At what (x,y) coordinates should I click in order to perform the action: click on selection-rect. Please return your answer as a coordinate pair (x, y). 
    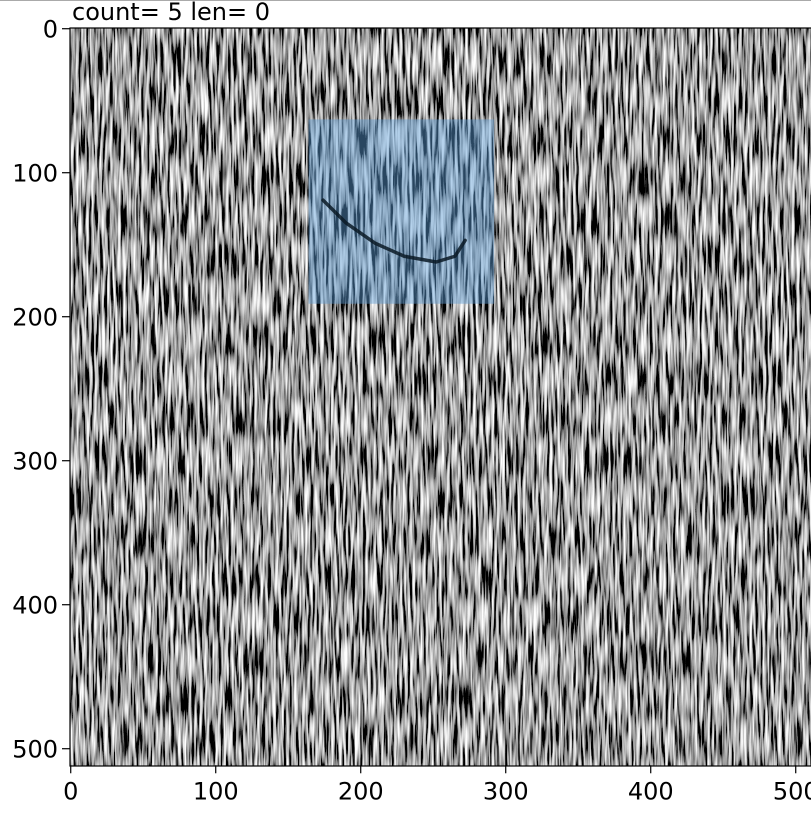
    Looking at the image, I should click on (401, 211).